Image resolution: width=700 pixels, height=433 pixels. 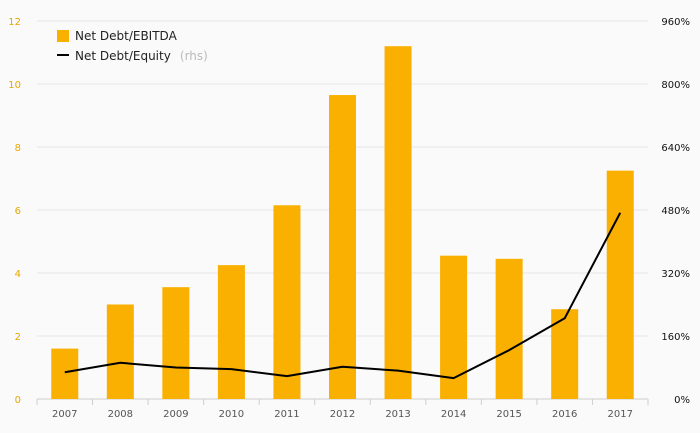 What do you see at coordinates (64, 414) in the screenshot?
I see `x-tick-label: 2007` at bounding box center [64, 414].